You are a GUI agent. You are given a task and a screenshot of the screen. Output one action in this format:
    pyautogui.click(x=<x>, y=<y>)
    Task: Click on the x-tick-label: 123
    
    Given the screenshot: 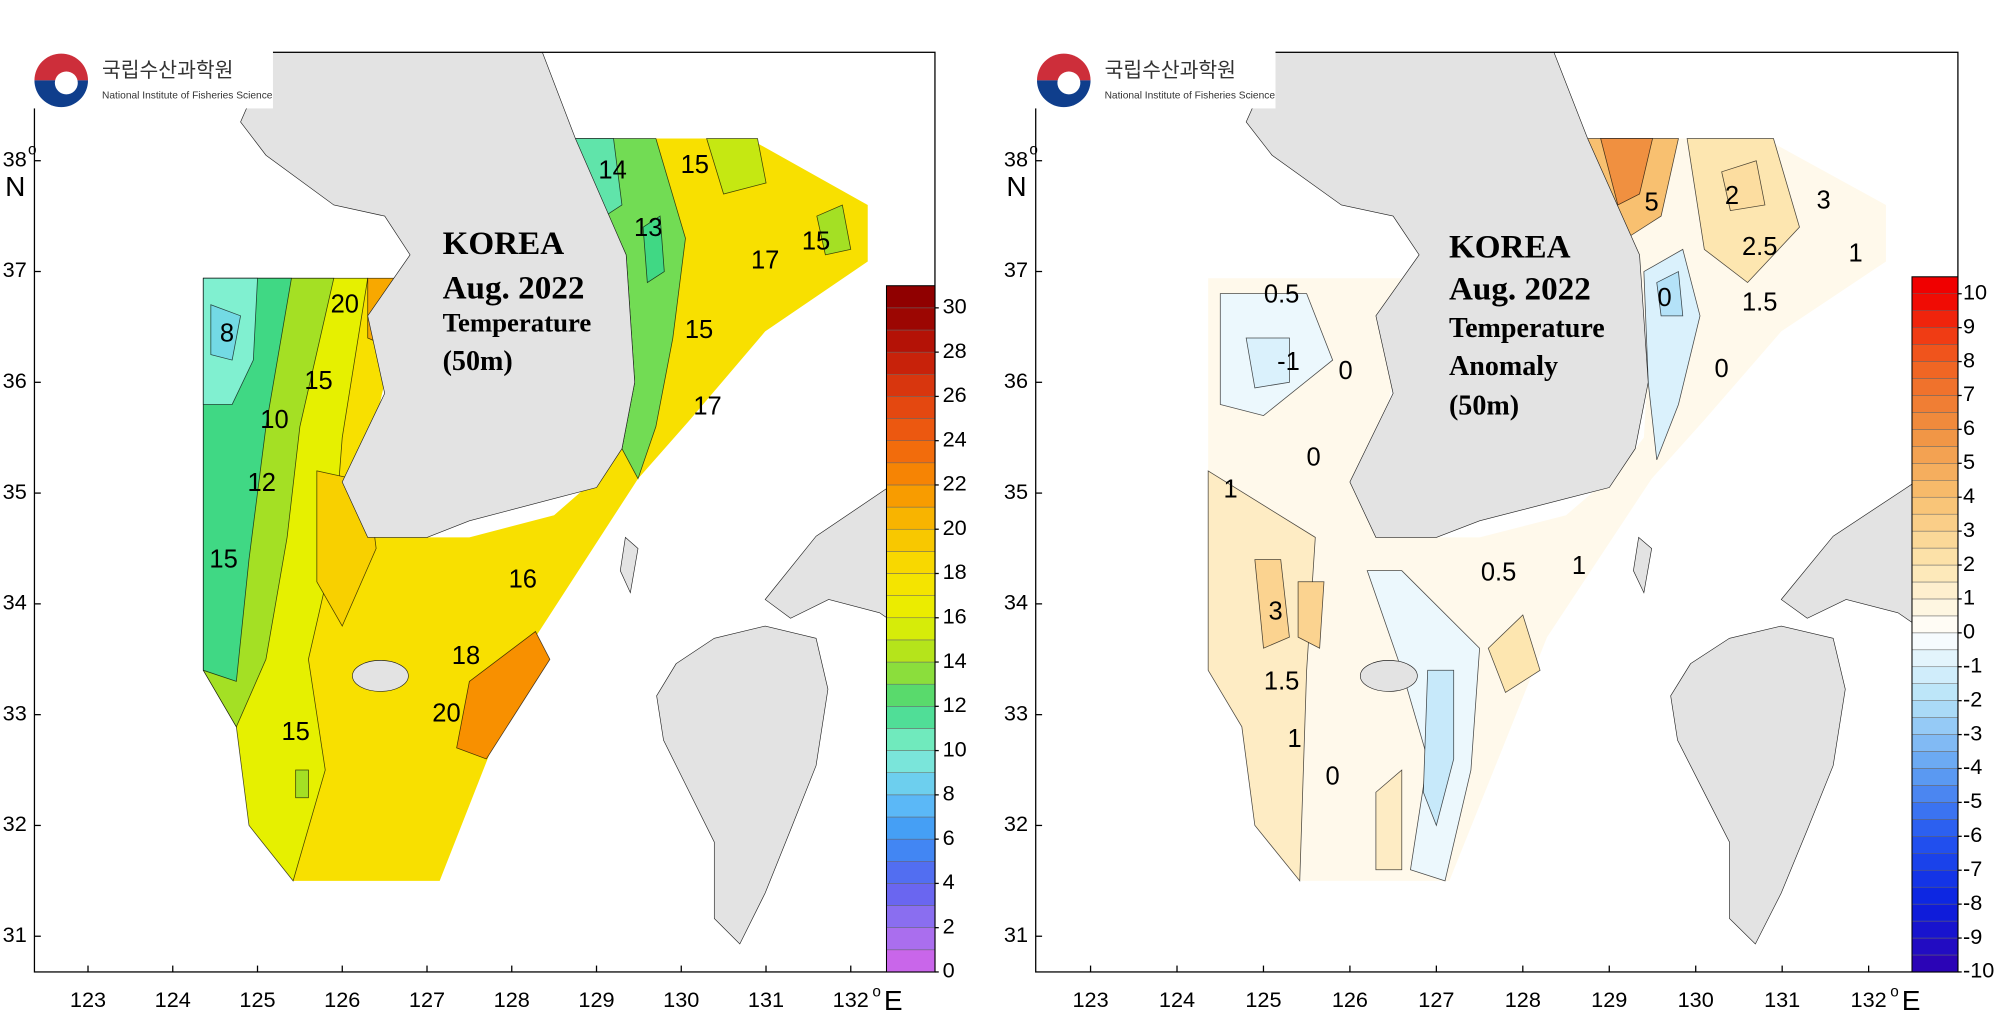 What is the action you would take?
    pyautogui.click(x=88, y=999)
    